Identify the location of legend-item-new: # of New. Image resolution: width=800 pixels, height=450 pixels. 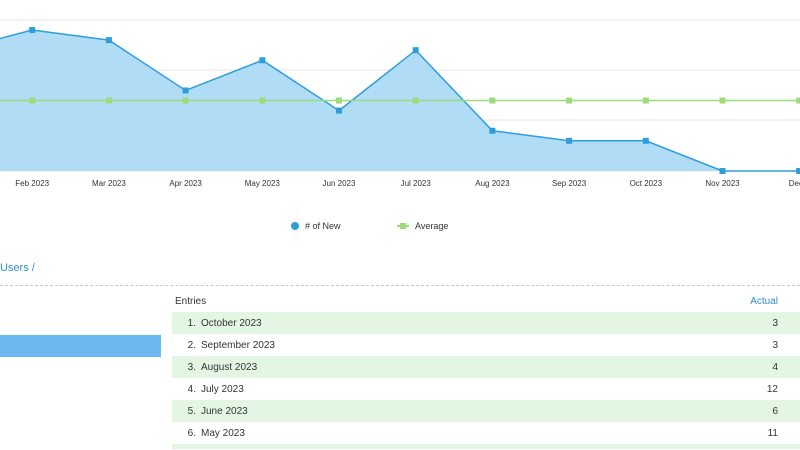
(316, 226).